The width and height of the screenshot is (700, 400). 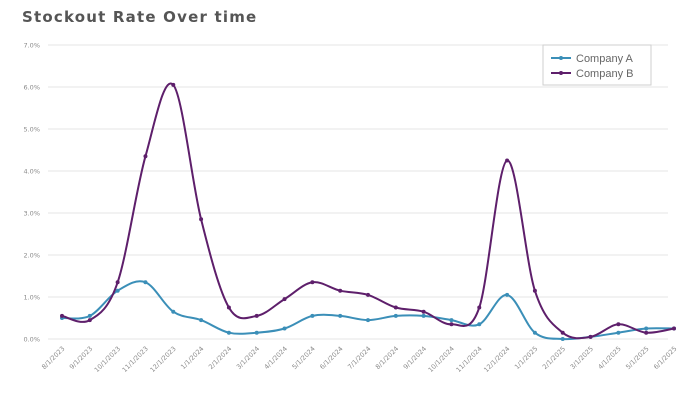 I want to click on x-tick-label: 5/1/2024, so click(x=303, y=358).